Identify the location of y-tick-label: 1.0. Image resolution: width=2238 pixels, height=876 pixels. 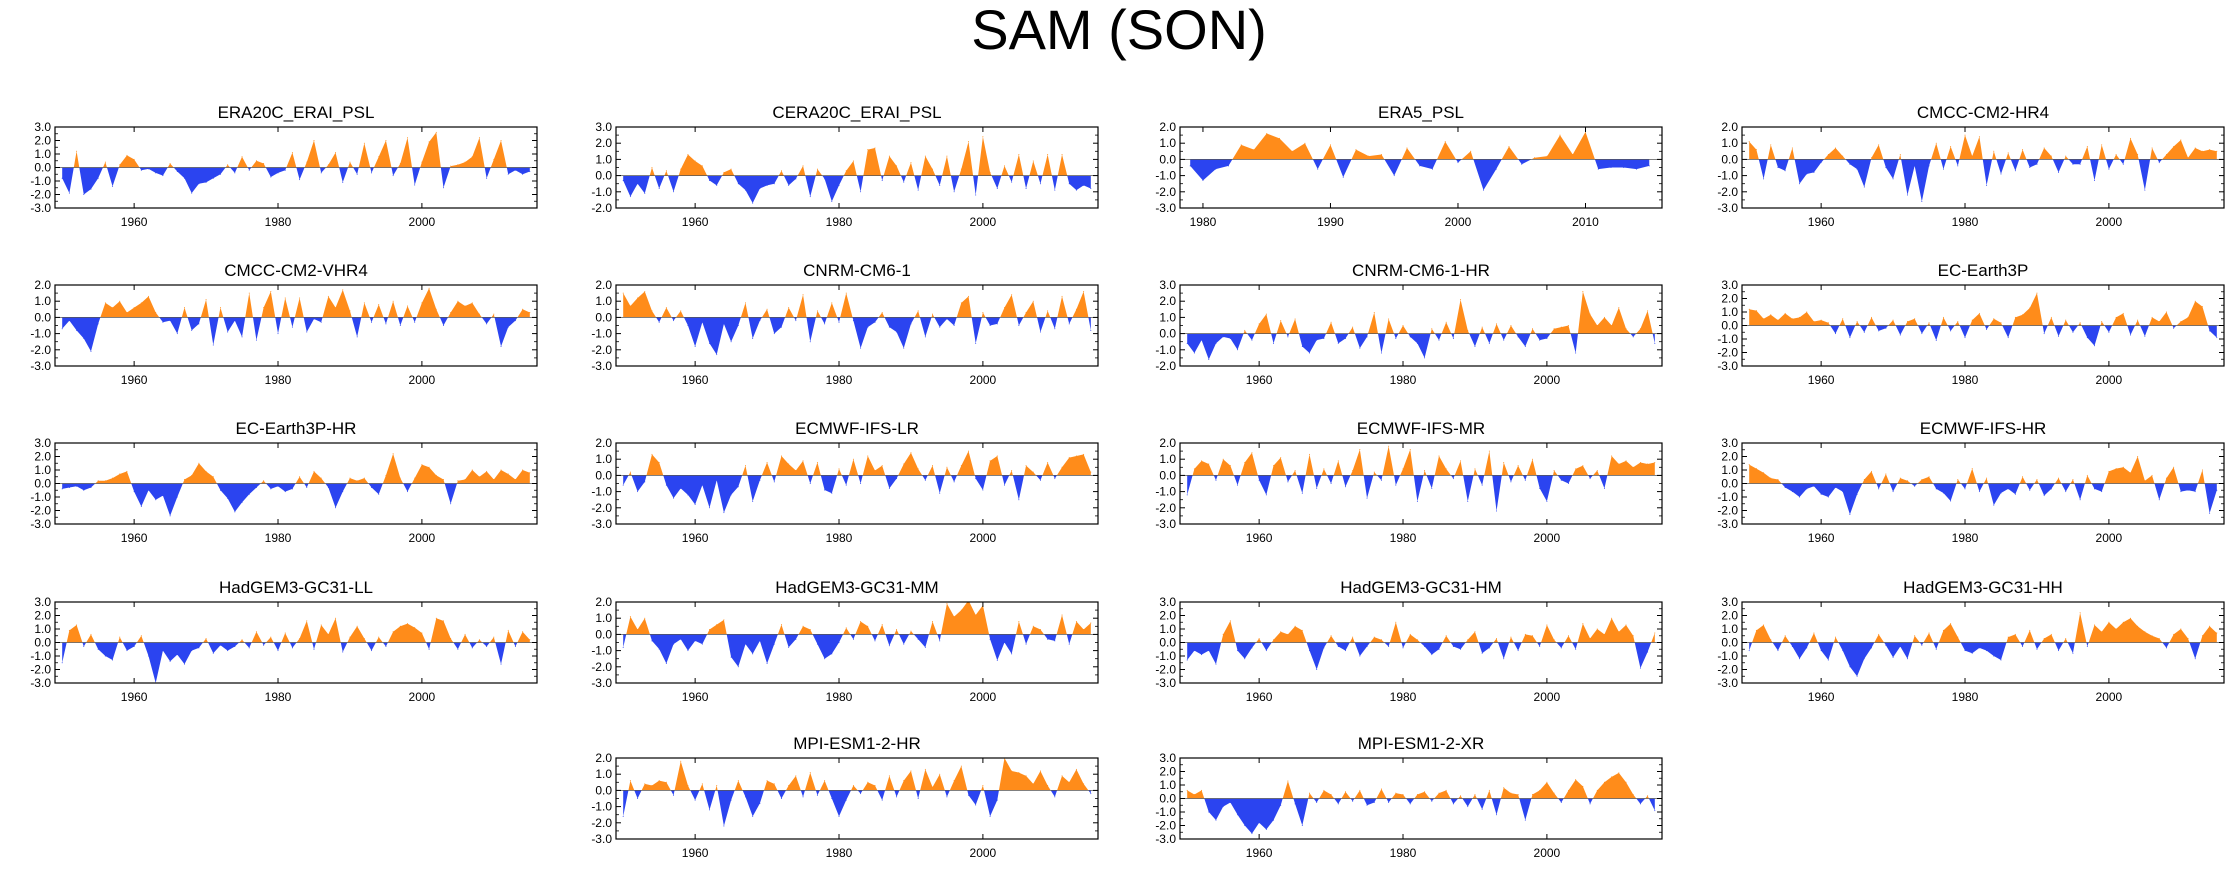
(42, 301).